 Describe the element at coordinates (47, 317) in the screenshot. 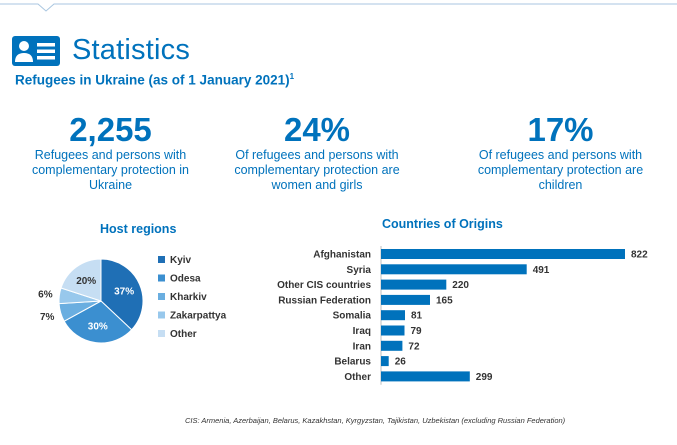

I see `pie-slice-label: 7%` at that location.